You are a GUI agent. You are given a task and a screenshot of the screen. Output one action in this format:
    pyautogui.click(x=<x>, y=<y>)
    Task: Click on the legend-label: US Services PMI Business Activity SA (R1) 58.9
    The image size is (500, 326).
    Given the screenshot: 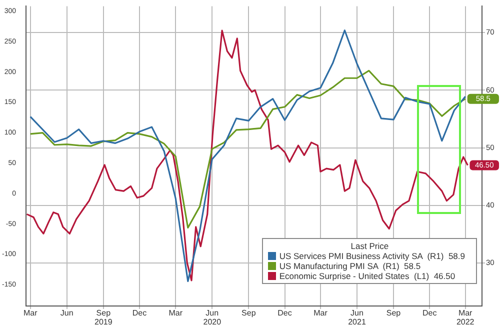 What is the action you would take?
    pyautogui.click(x=372, y=256)
    